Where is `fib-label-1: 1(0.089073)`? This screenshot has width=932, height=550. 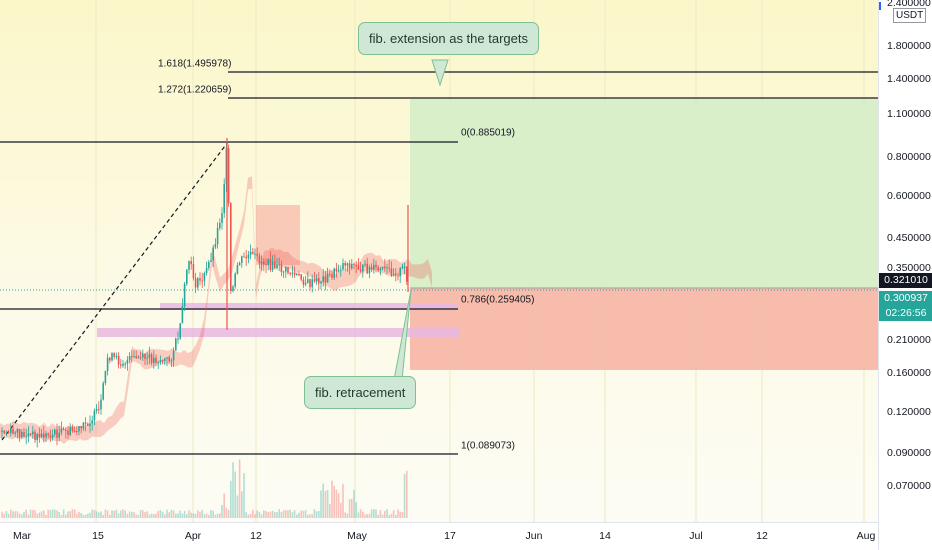
fib-label-1: 1(0.089073) is located at coordinates (488, 446).